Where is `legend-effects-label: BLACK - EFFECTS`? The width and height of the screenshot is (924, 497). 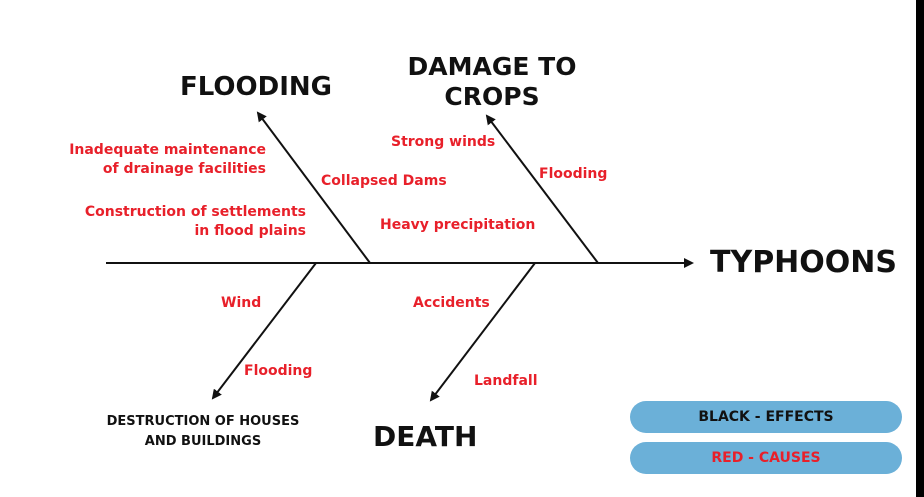 legend-effects-label: BLACK - EFFECTS is located at coordinates (766, 417).